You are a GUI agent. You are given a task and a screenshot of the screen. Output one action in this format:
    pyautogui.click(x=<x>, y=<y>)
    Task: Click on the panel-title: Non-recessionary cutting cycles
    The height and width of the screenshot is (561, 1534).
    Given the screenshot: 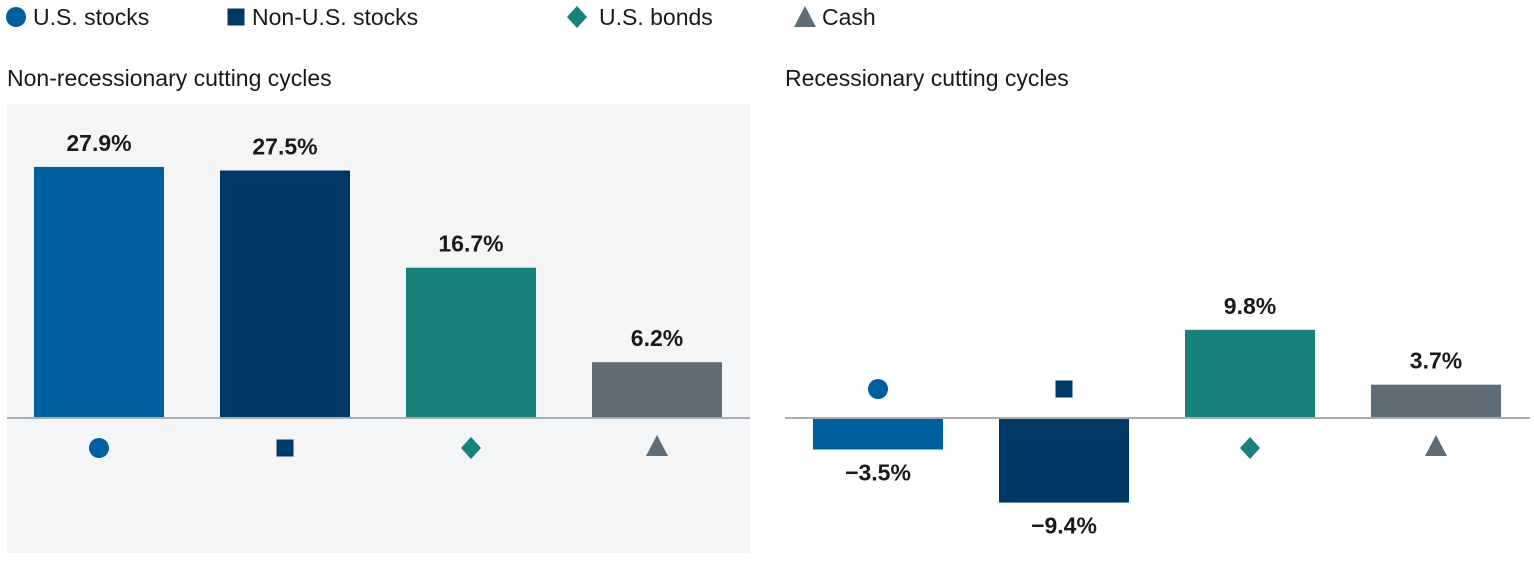 What is the action you would take?
    pyautogui.click(x=169, y=78)
    